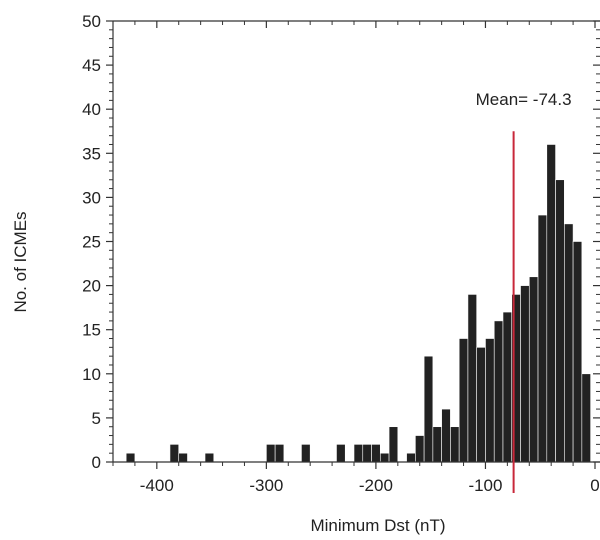 This screenshot has width=600, height=540. I want to click on x-tick-label: -300, so click(266, 485).